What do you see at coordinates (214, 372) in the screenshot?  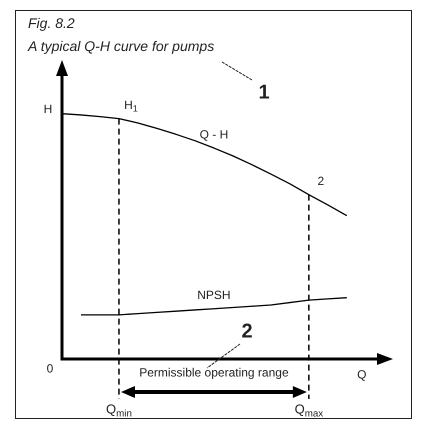 I see `text: Permissible operating range` at bounding box center [214, 372].